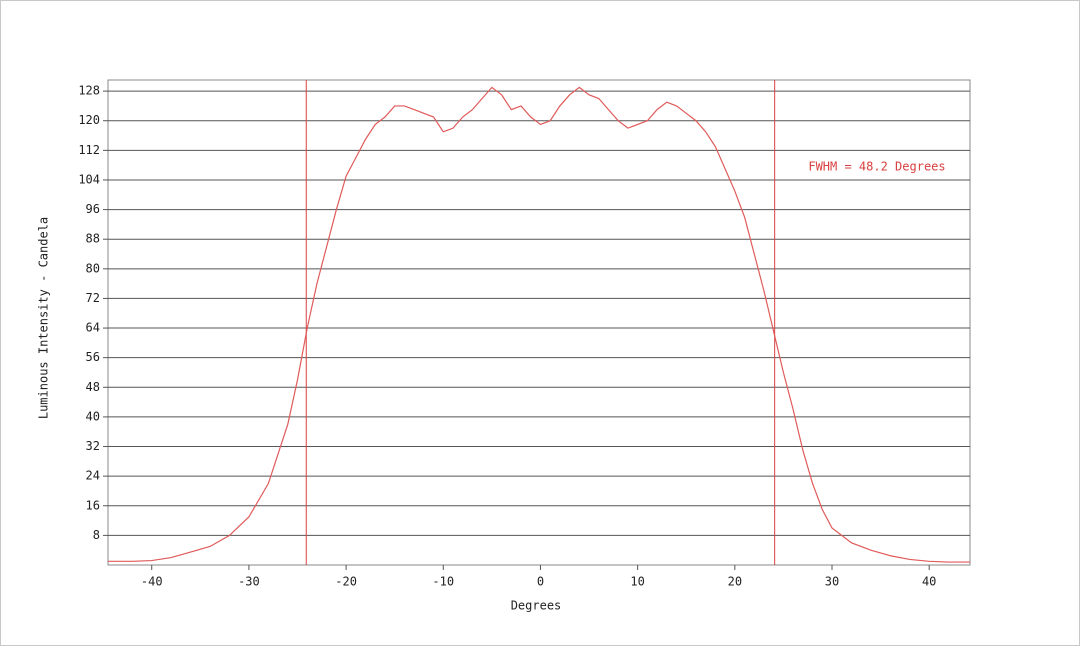  Describe the element at coordinates (93, 357) in the screenshot. I see `y-tick-label: 56` at that location.